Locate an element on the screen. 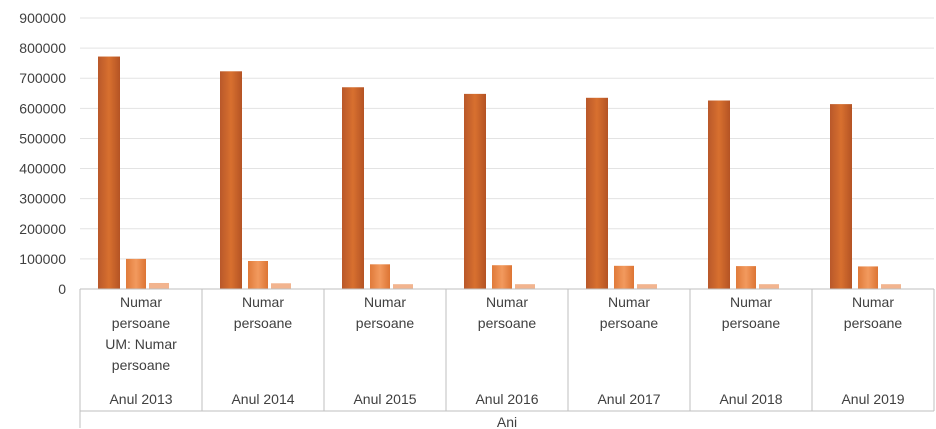  bar-series-1-anul-2015 is located at coordinates (353, 188).